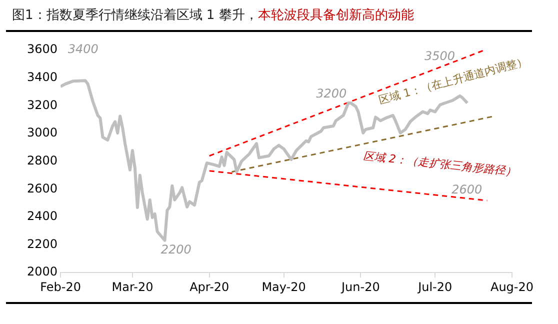  Describe the element at coordinates (135, 15) in the screenshot. I see `chart-title: 图1：指数夏季行情继续沿着区域 1 攀升，` at that location.